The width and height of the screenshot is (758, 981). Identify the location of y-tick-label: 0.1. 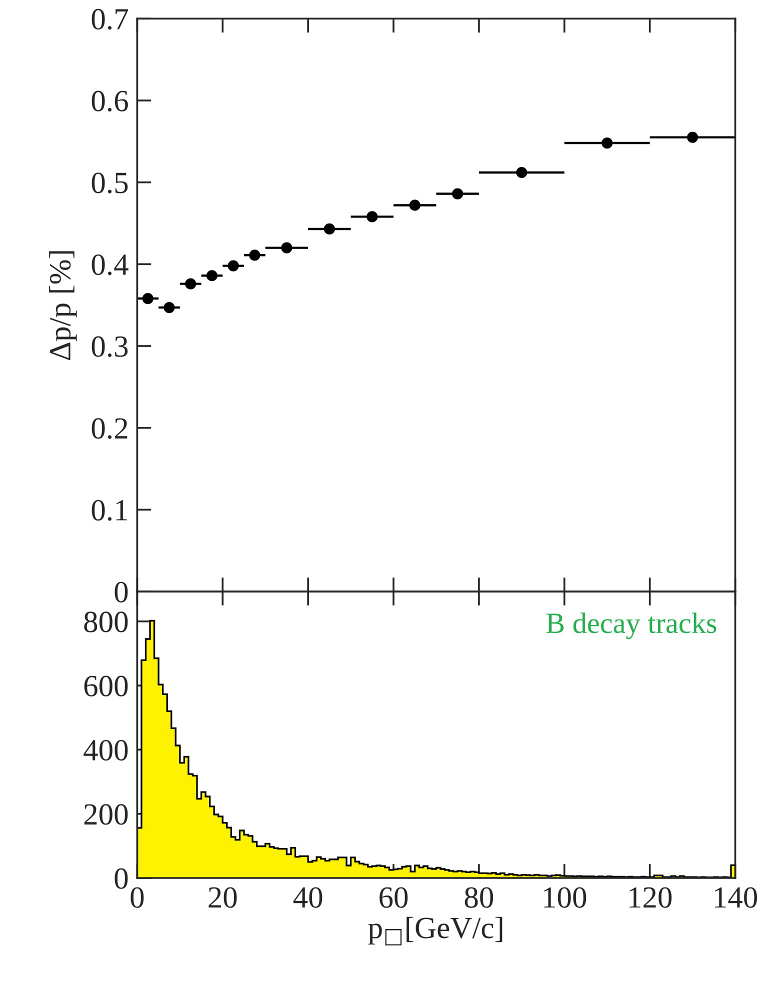
(110, 510).